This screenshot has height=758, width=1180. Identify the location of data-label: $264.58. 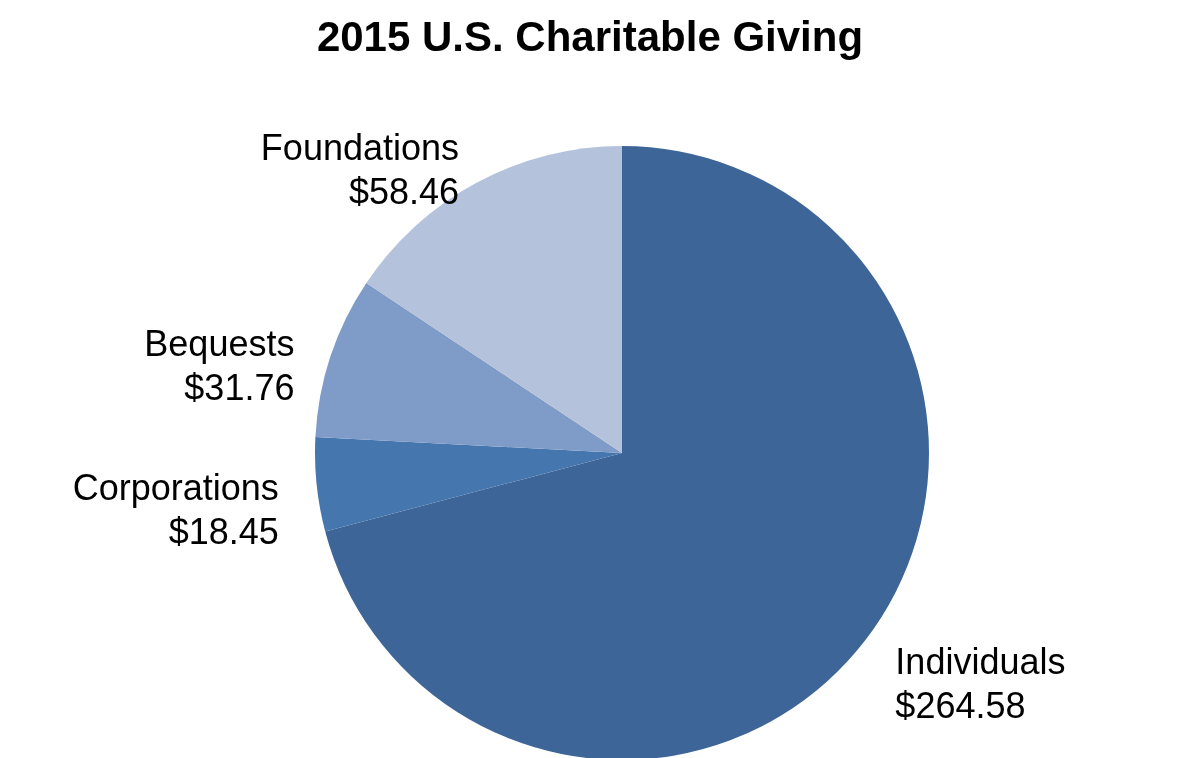
(960, 706).